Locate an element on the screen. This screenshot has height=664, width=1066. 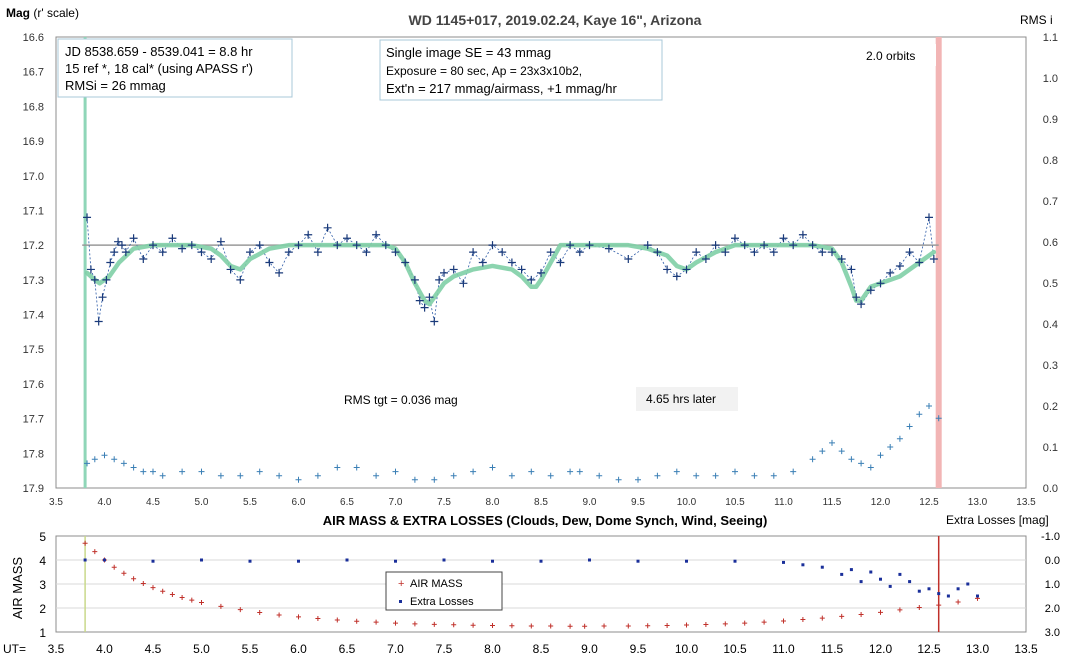
legend-losses-marker is located at coordinates (400, 601).